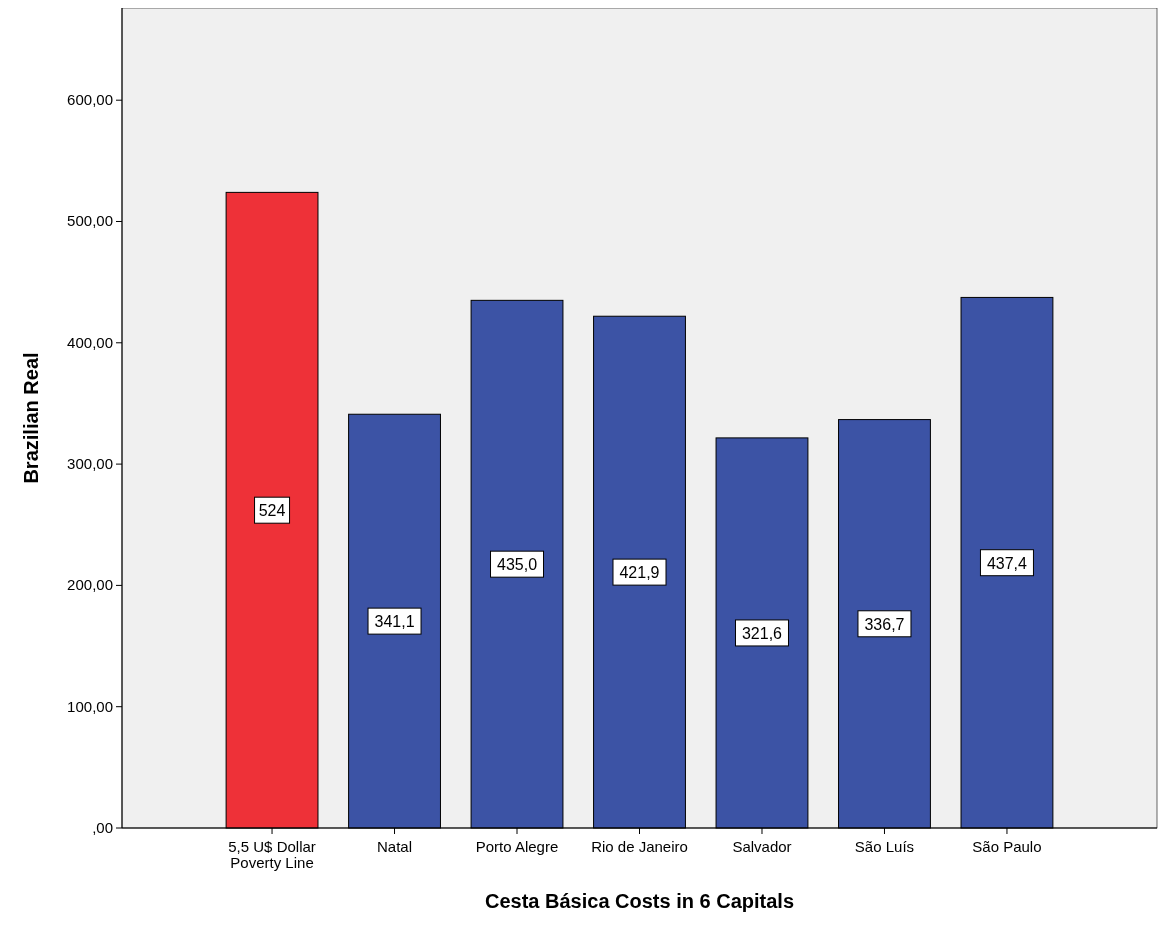 Image resolution: width=1165 pixels, height=935 pixels. Describe the element at coordinates (272, 854) in the screenshot. I see `x-tick-label: 5,5 U$ Dollar Poverty Line` at that location.